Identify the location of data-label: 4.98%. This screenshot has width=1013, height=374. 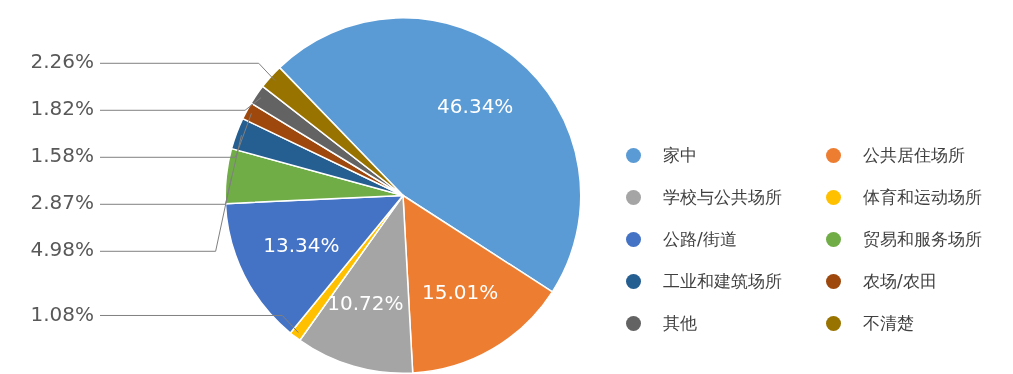
(62, 249).